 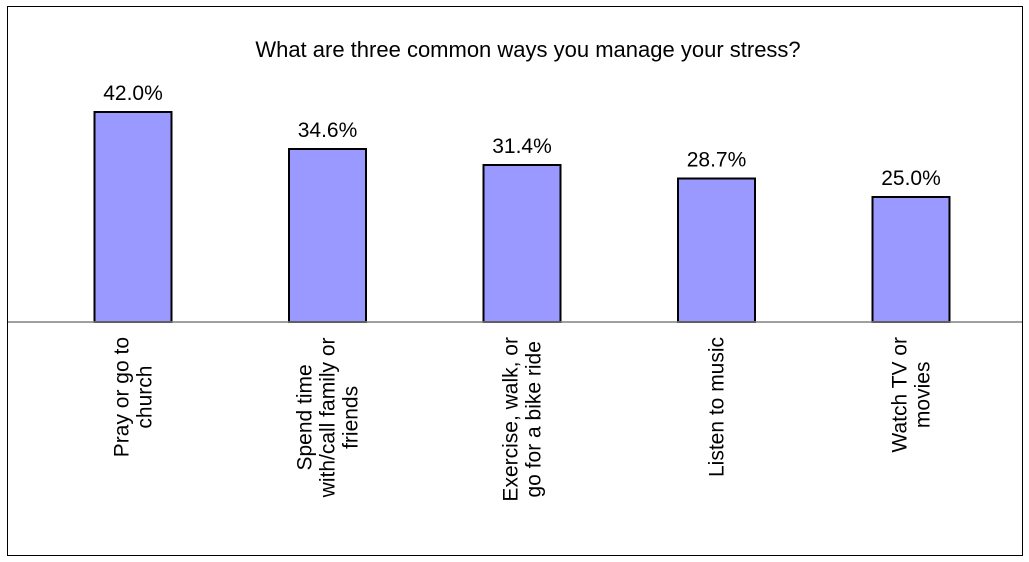 What do you see at coordinates (911, 178) in the screenshot?
I see `data-label: 25.0%` at bounding box center [911, 178].